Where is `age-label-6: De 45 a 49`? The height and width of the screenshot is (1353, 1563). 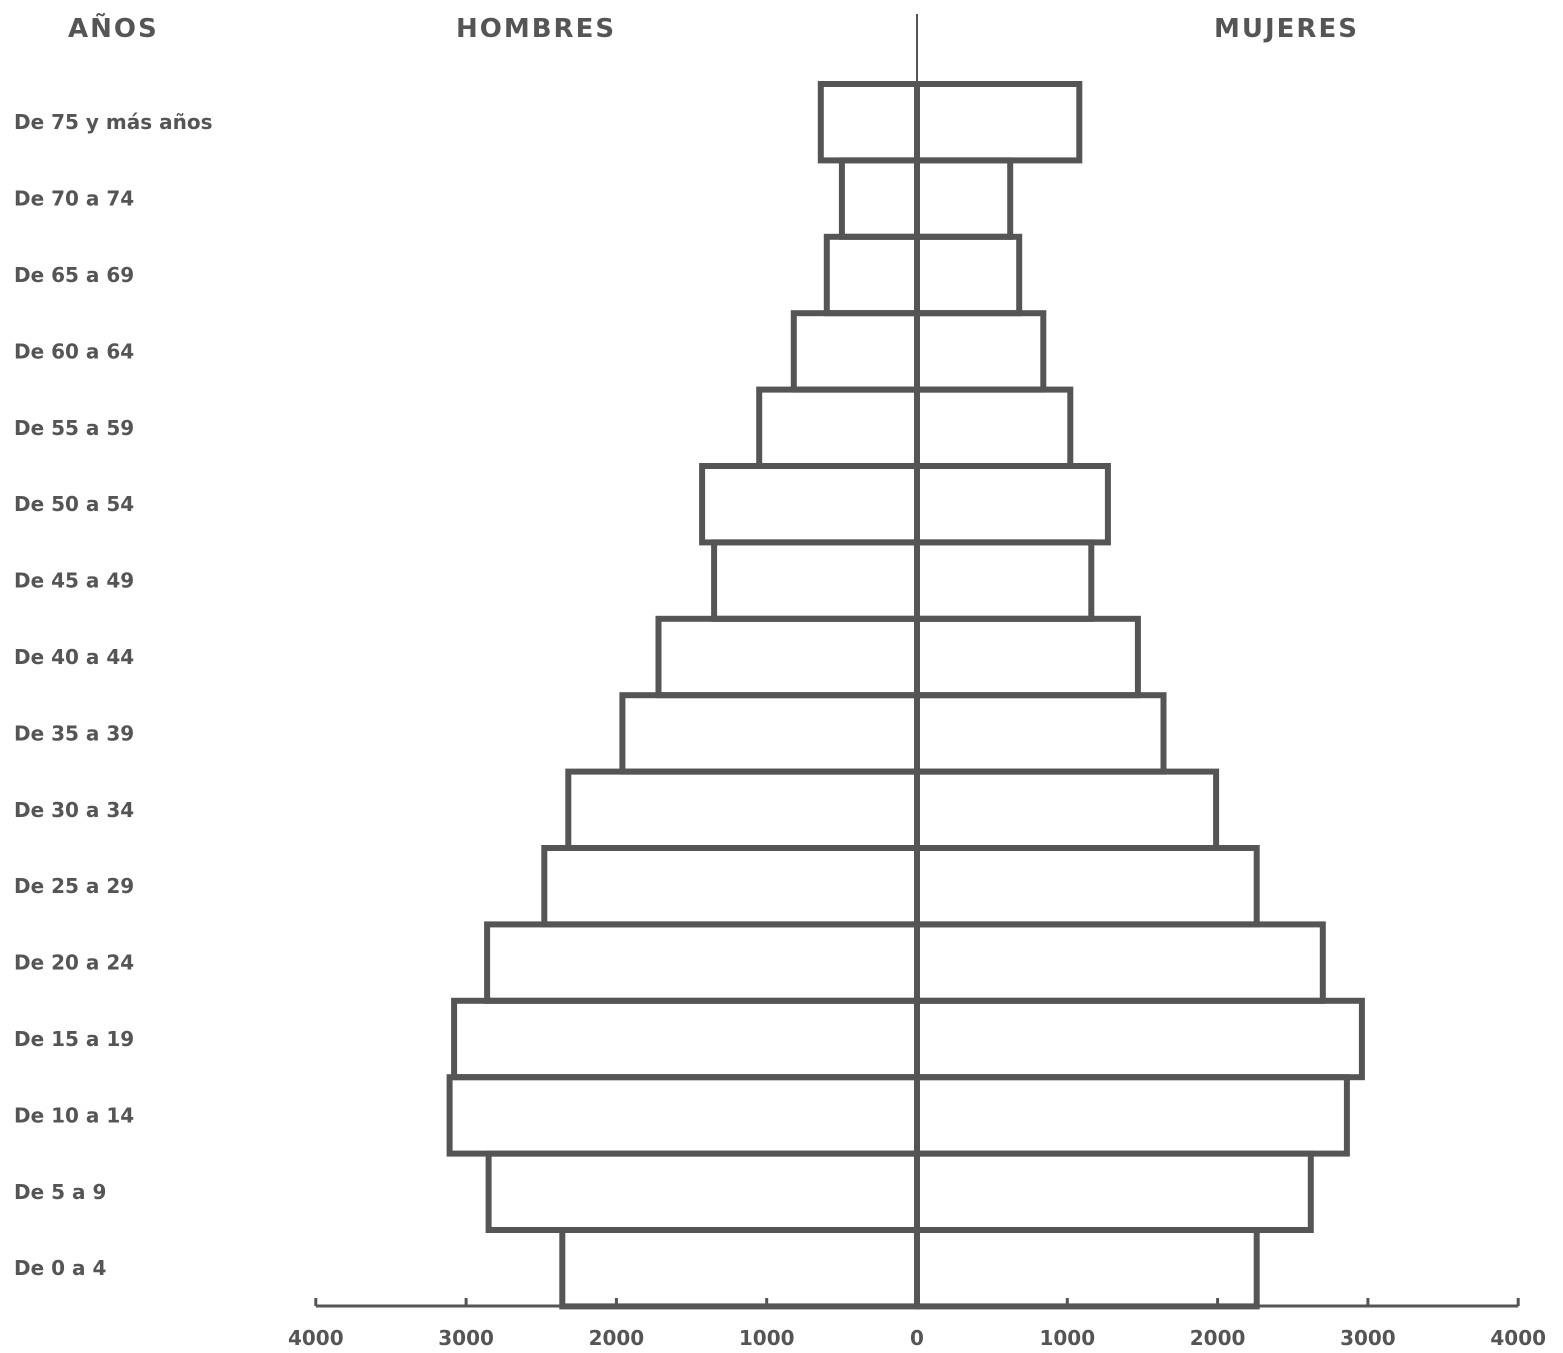
age-label-6: De 45 a 49 is located at coordinates (74, 581).